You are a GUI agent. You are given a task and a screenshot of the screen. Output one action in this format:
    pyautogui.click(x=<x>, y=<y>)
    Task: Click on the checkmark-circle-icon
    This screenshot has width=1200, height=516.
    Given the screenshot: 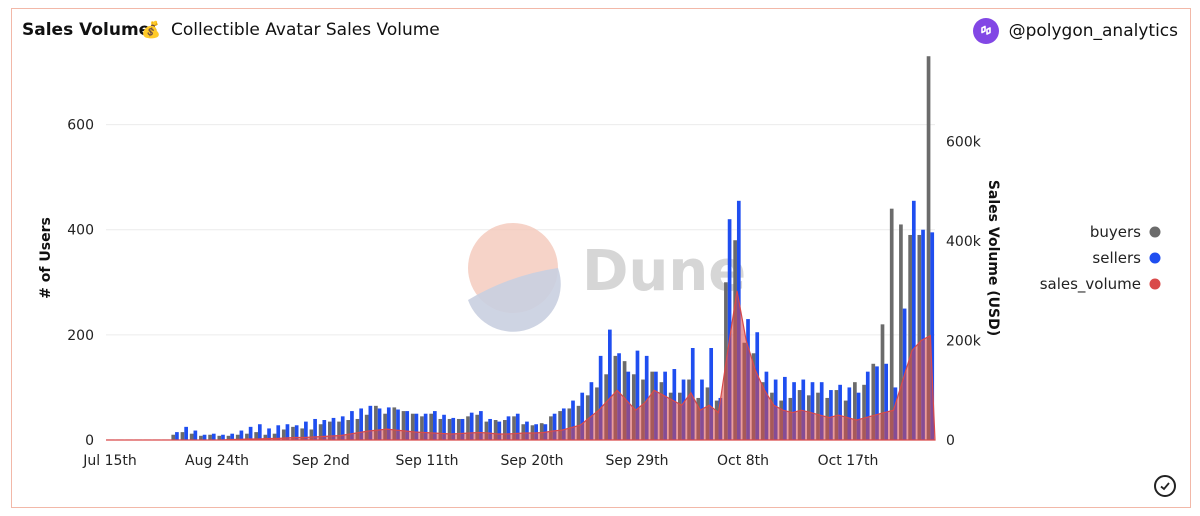 What is the action you would take?
    pyautogui.click(x=1165, y=486)
    